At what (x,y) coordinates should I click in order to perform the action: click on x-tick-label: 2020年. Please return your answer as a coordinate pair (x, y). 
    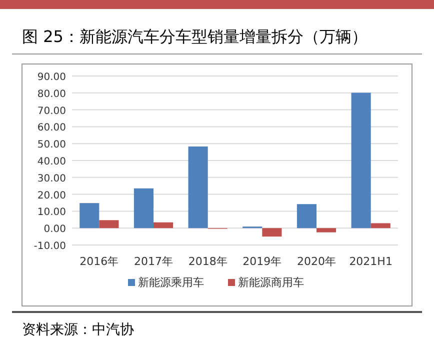
    Looking at the image, I should click on (316, 261).